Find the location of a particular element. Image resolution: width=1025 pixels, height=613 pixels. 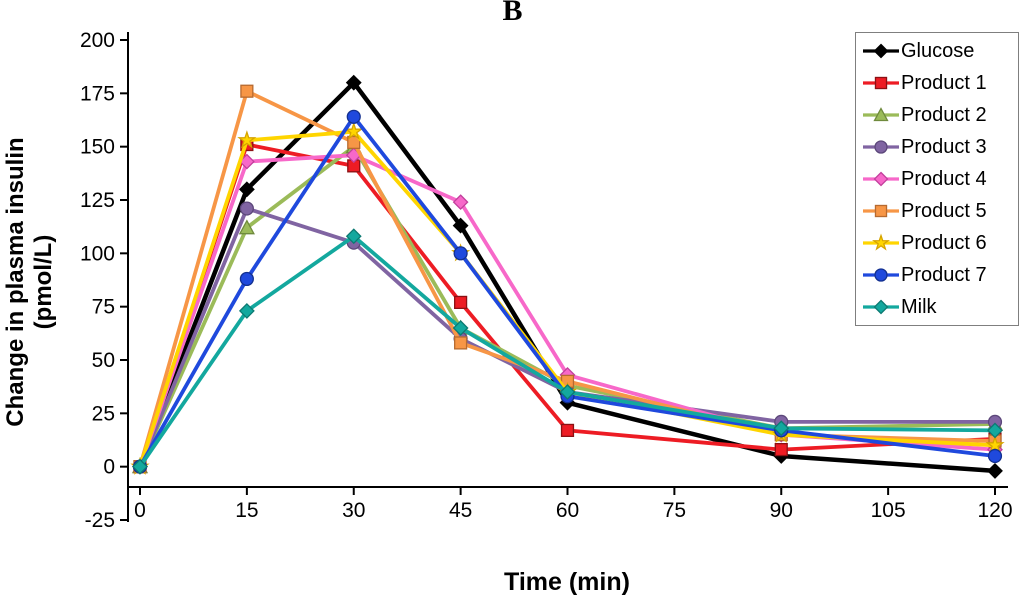

legend-item-product-3: Product 3 is located at coordinates (936, 147).